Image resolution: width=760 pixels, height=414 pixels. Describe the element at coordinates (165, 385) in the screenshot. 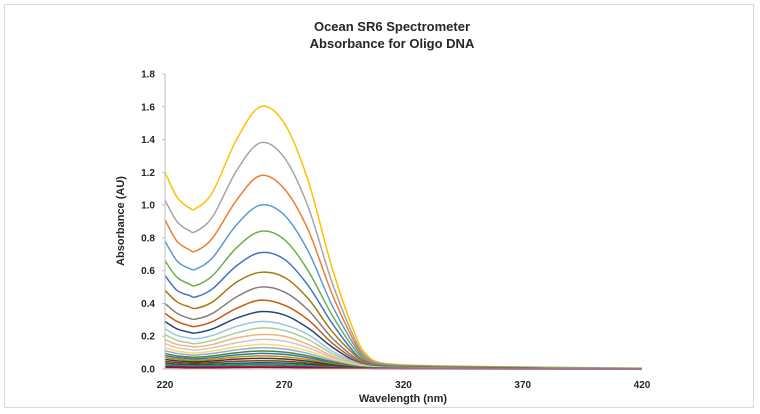

I see `x-tick-label: 220` at that location.